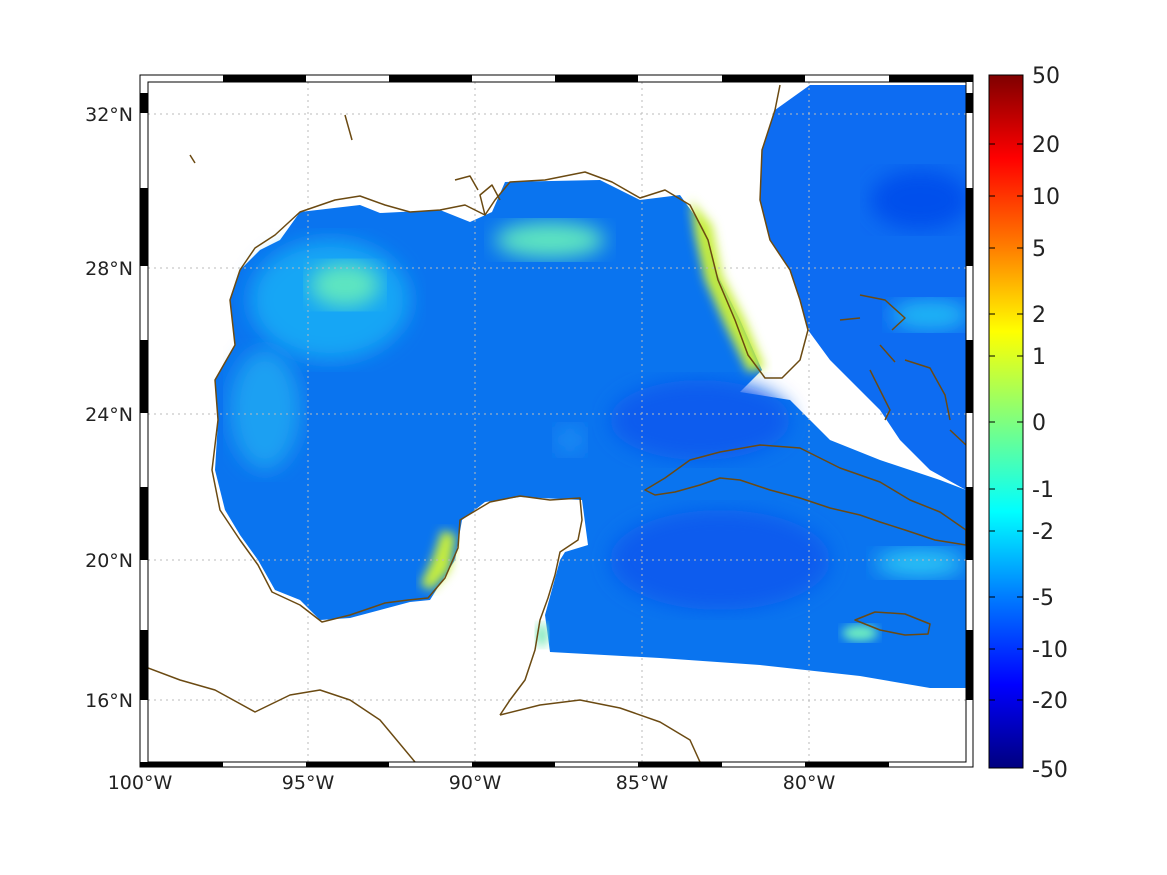  What do you see at coordinates (1028, 423) in the screenshot?
I see `colorbar: 50 20 10 5 2 1 0 -1 -2 -5 -10 -20 -50` at bounding box center [1028, 423].